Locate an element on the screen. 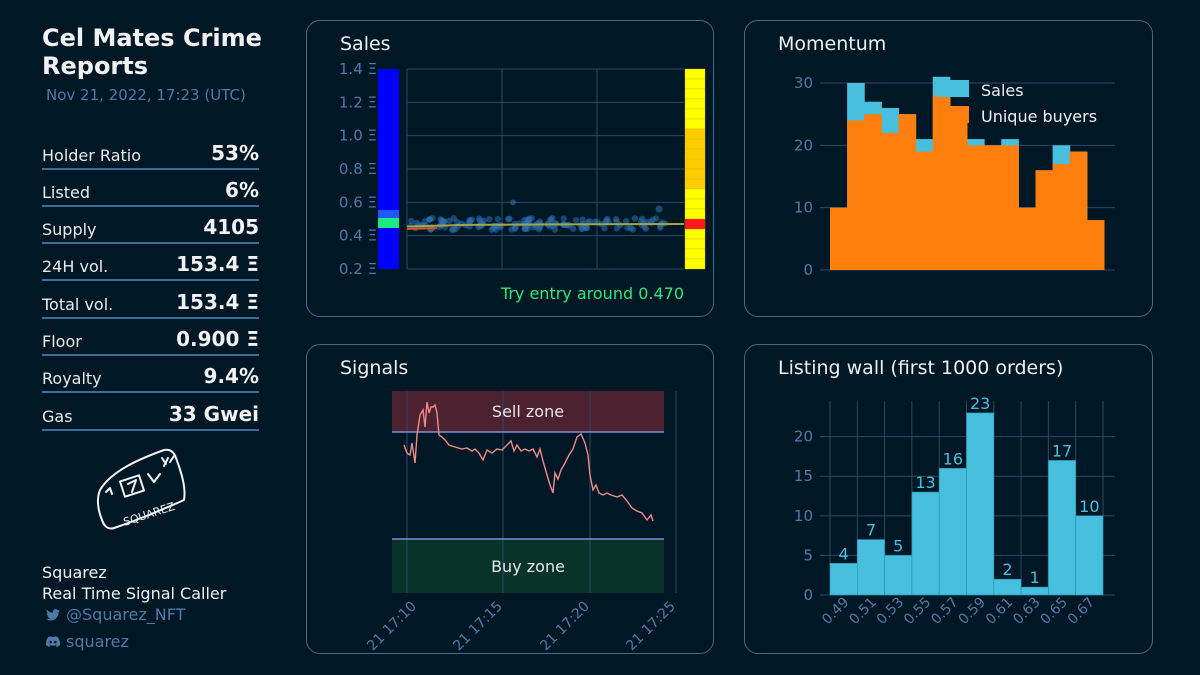 The height and width of the screenshot is (675, 1200). sales-ytick-label: 1.4 Ξ is located at coordinates (358, 69).